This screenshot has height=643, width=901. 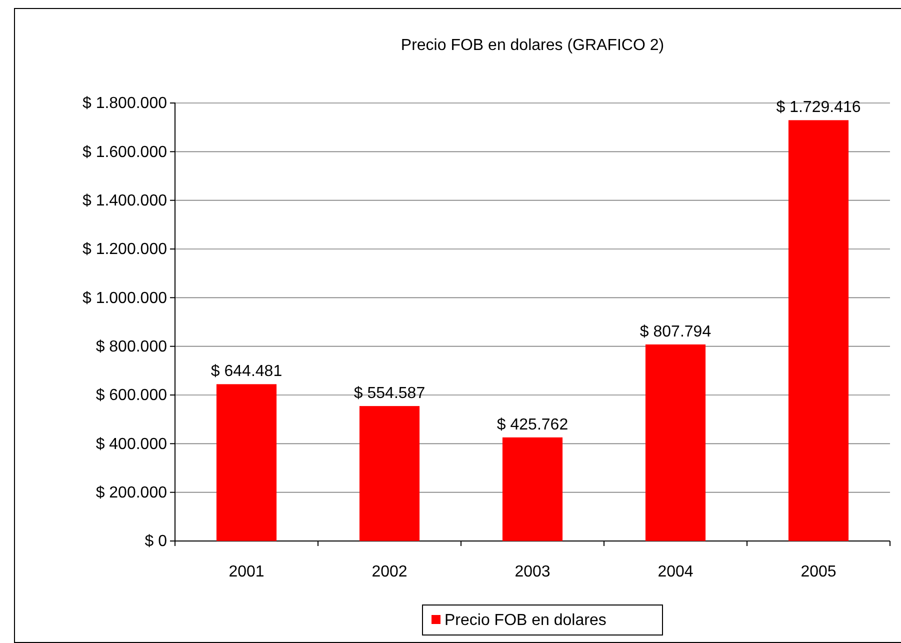 I want to click on y-tick-label: $ 1.600.000, so click(x=125, y=152).